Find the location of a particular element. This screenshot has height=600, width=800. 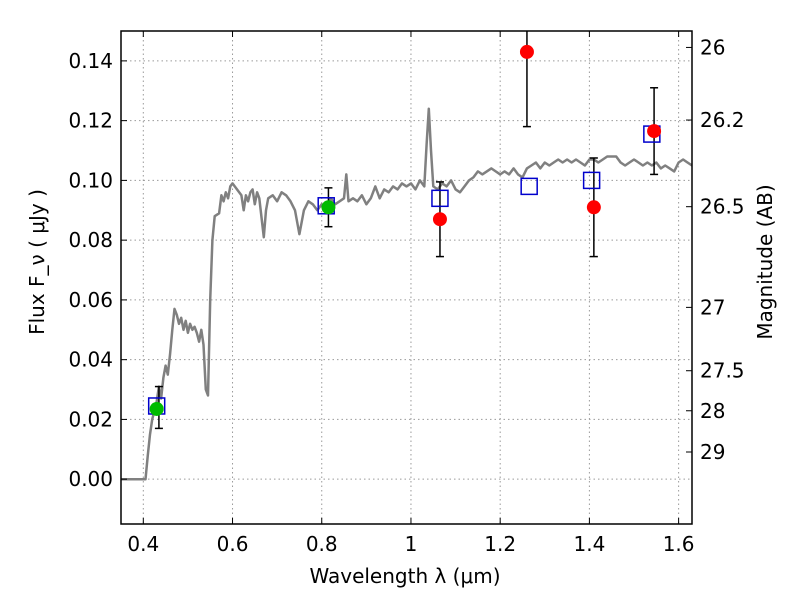

y-axis-label-left: Flux F_ν ( μJy ) is located at coordinates (37, 262).